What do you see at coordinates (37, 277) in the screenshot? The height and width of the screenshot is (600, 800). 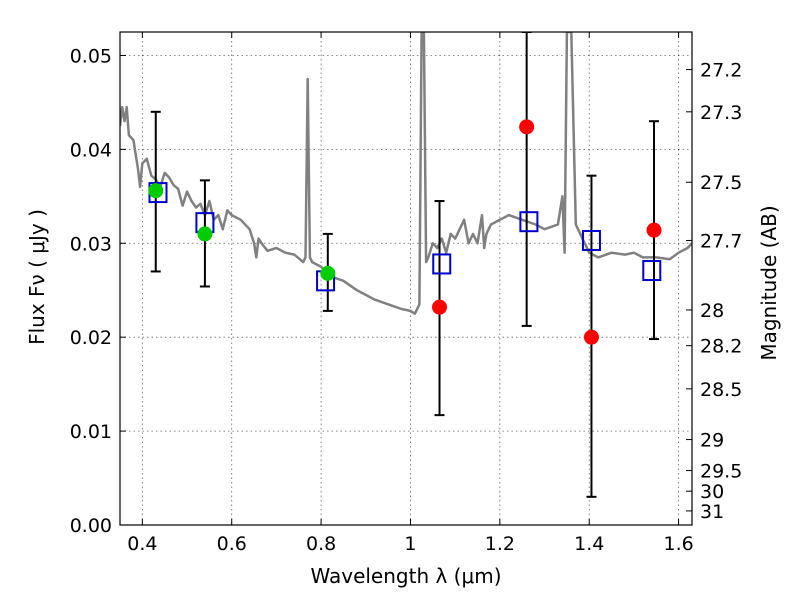 I see `y-axis-label: Flux Fν ( μJy )` at bounding box center [37, 277].